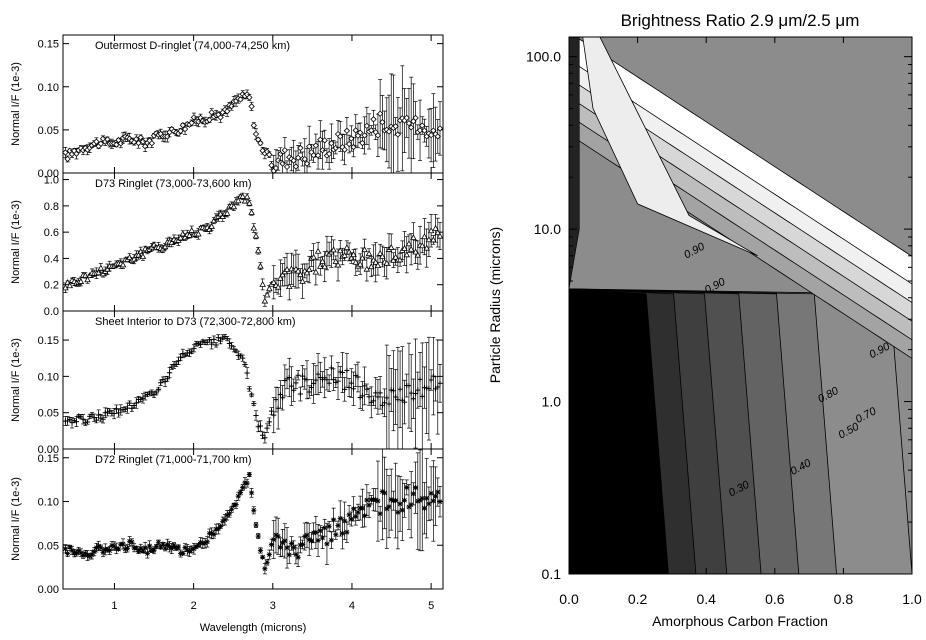 The image size is (926, 640). I want to click on panel-title: D72 Ringlet (71,000-71,700 km), so click(173, 460).